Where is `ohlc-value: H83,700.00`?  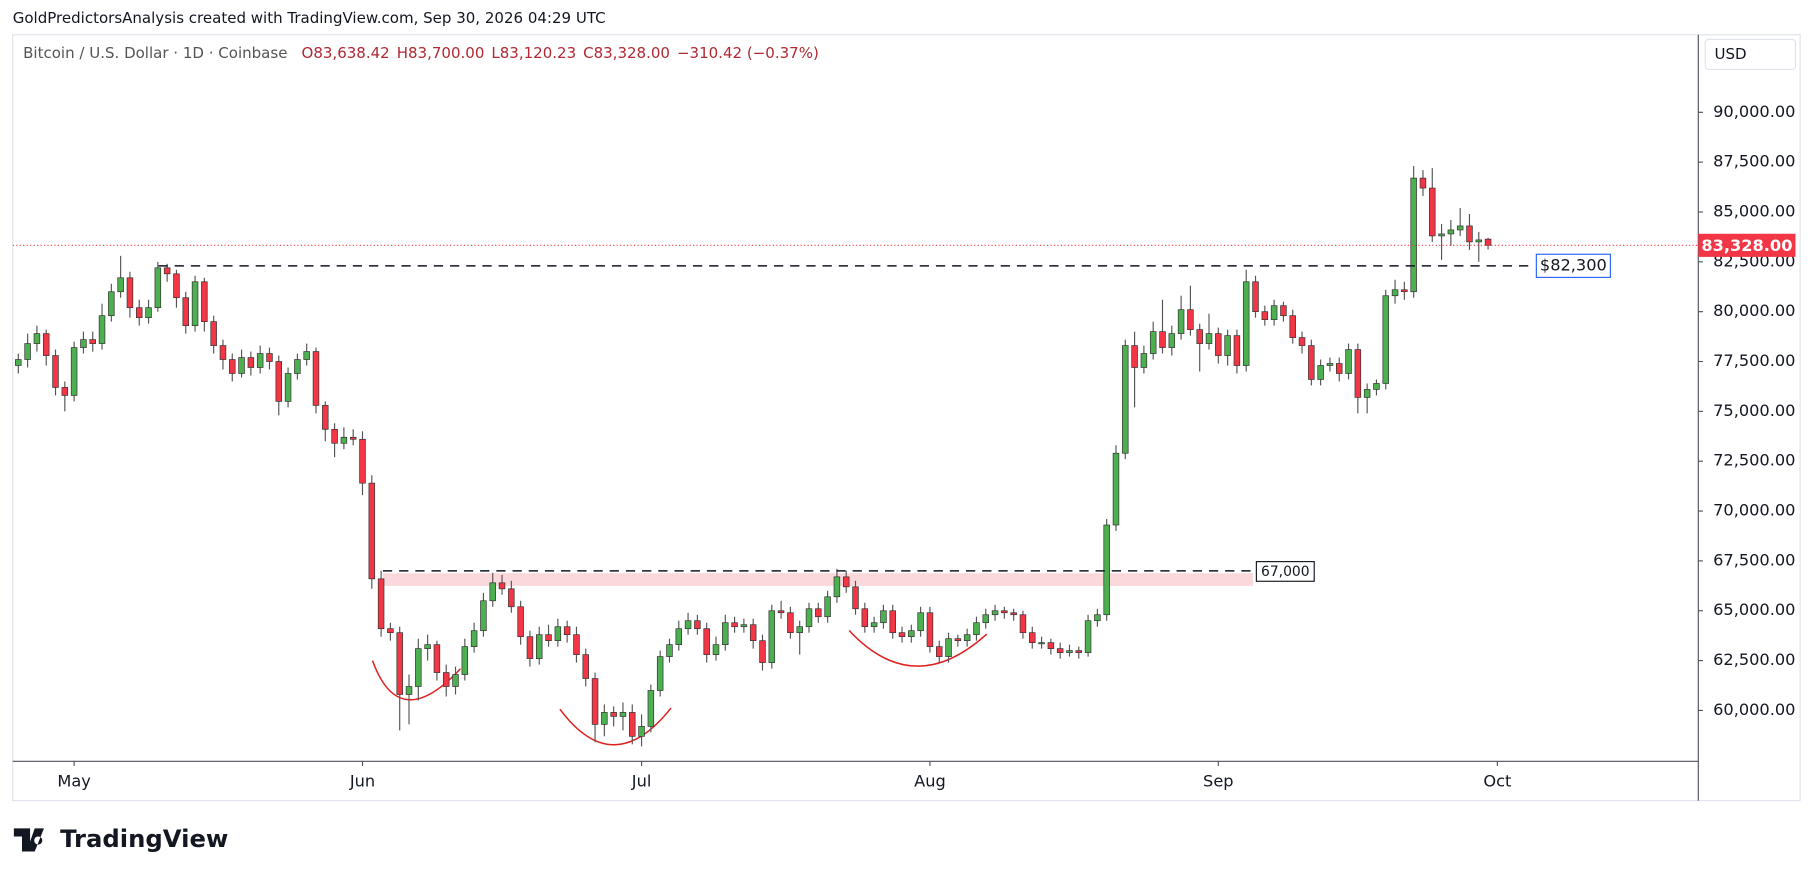
ohlc-value: H83,700.00 is located at coordinates (441, 53).